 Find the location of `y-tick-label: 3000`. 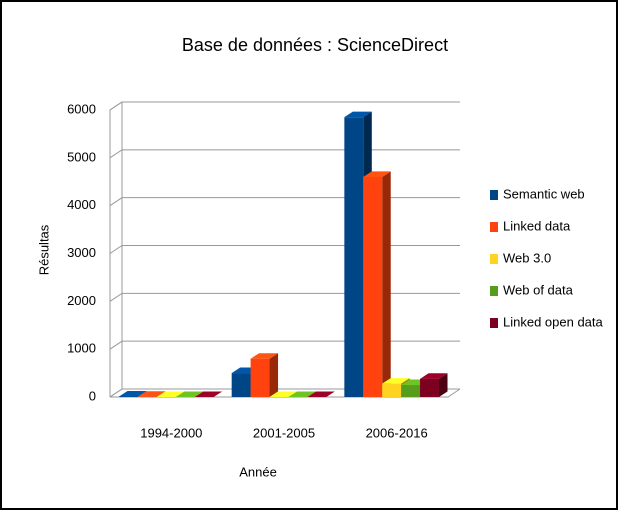

y-tick-label: 3000 is located at coordinates (81, 252).